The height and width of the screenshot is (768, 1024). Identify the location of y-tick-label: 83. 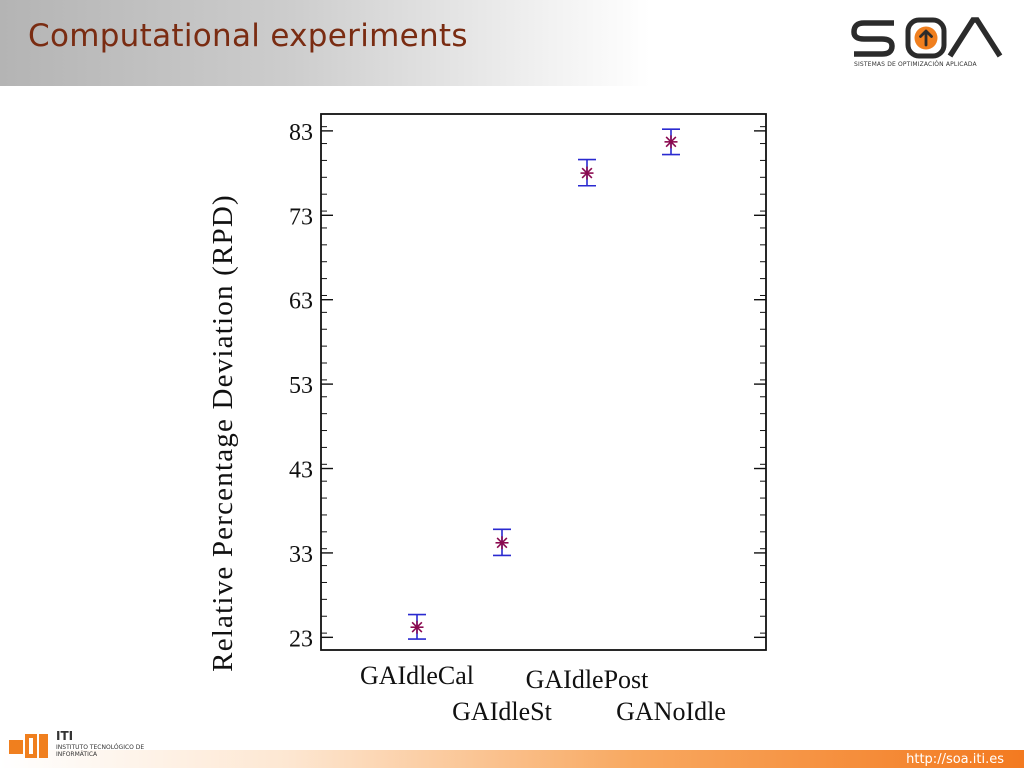
(301, 133).